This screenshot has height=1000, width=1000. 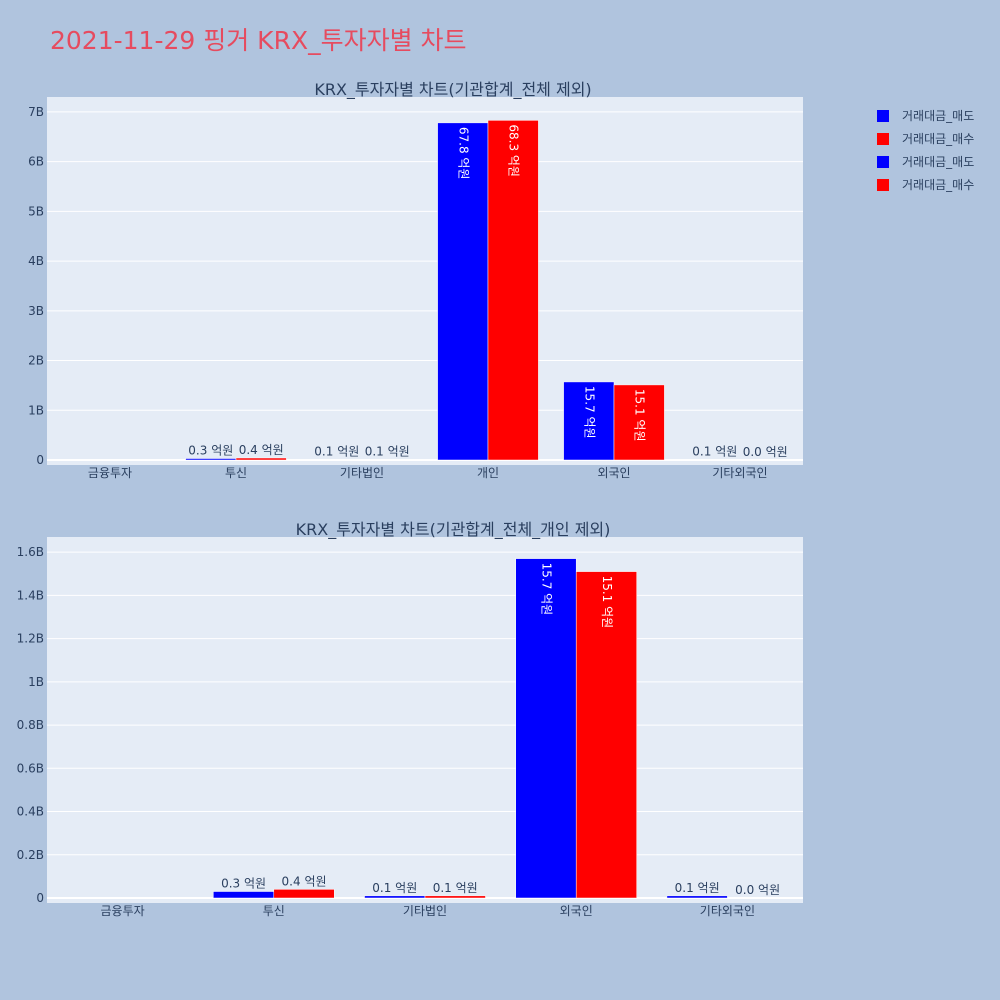 What do you see at coordinates (488, 473) in the screenshot?
I see `x-tick-label: 개인` at bounding box center [488, 473].